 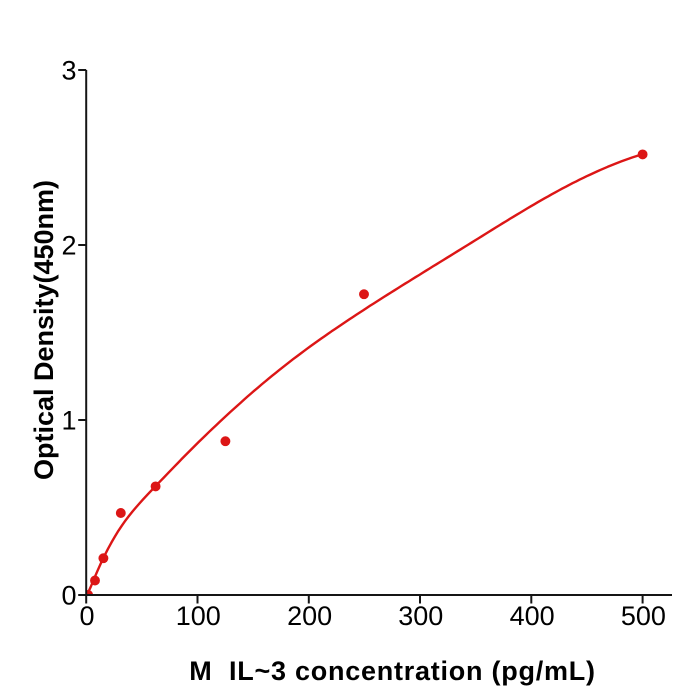 I want to click on svg-text: 300, so click(x=420, y=616).